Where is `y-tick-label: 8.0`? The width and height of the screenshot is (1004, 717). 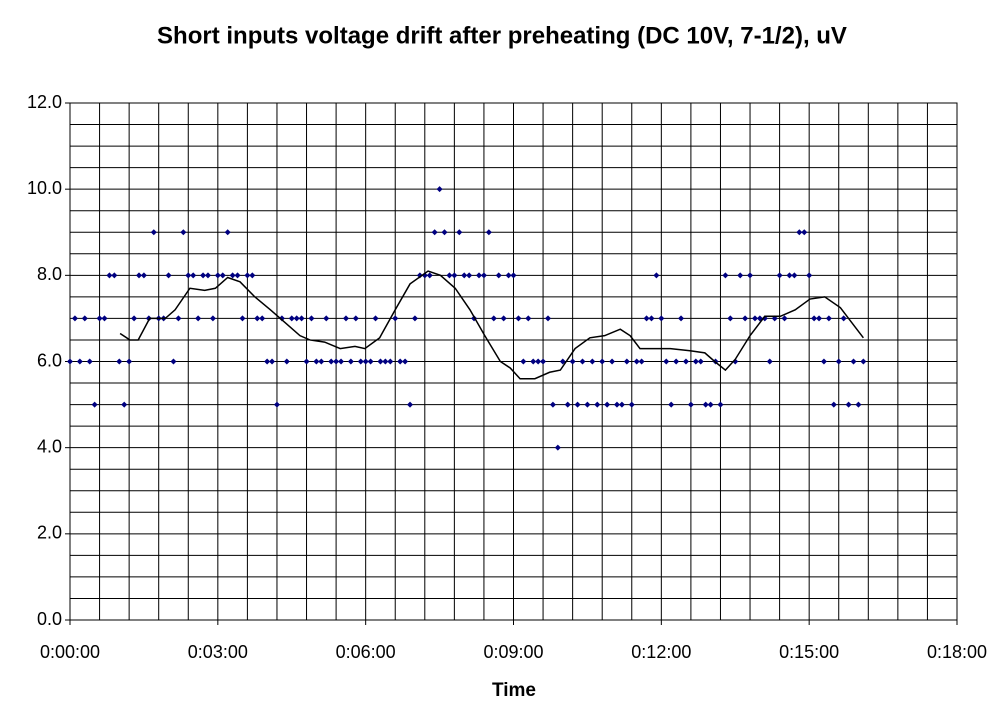 y-tick-label: 8.0 is located at coordinates (49, 274).